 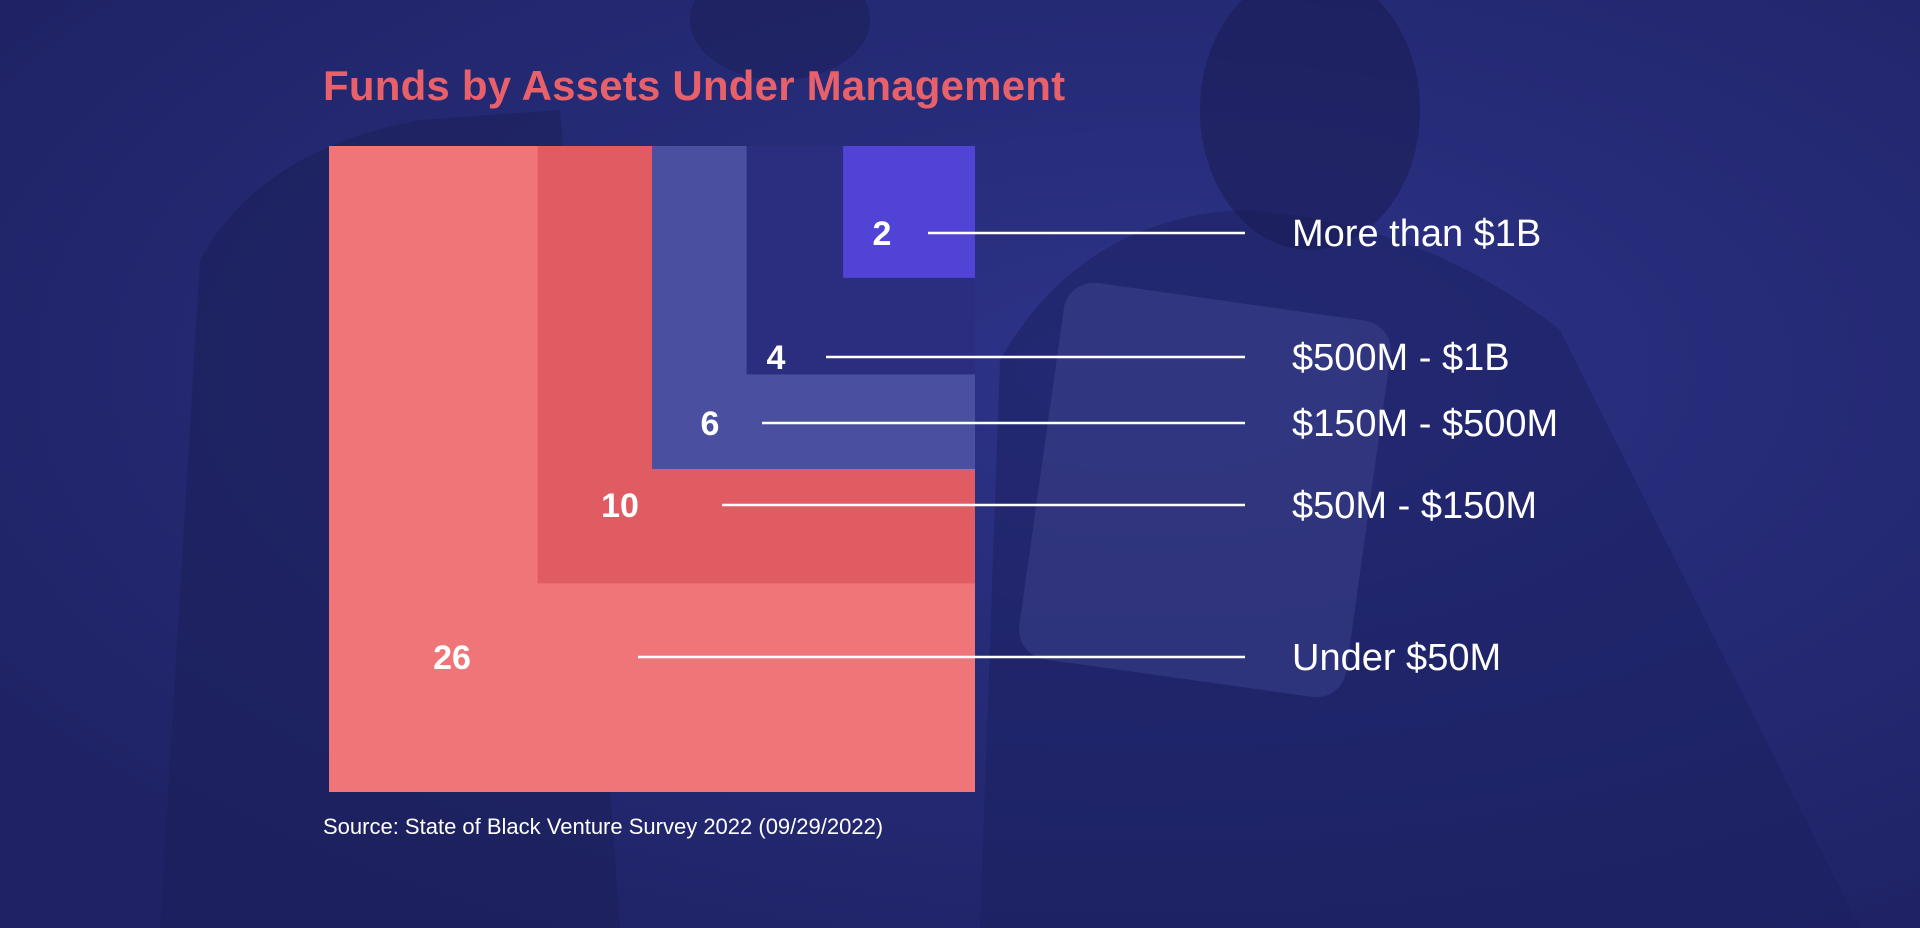 What do you see at coordinates (452, 658) in the screenshot?
I see `value-label-under-50m: 26` at bounding box center [452, 658].